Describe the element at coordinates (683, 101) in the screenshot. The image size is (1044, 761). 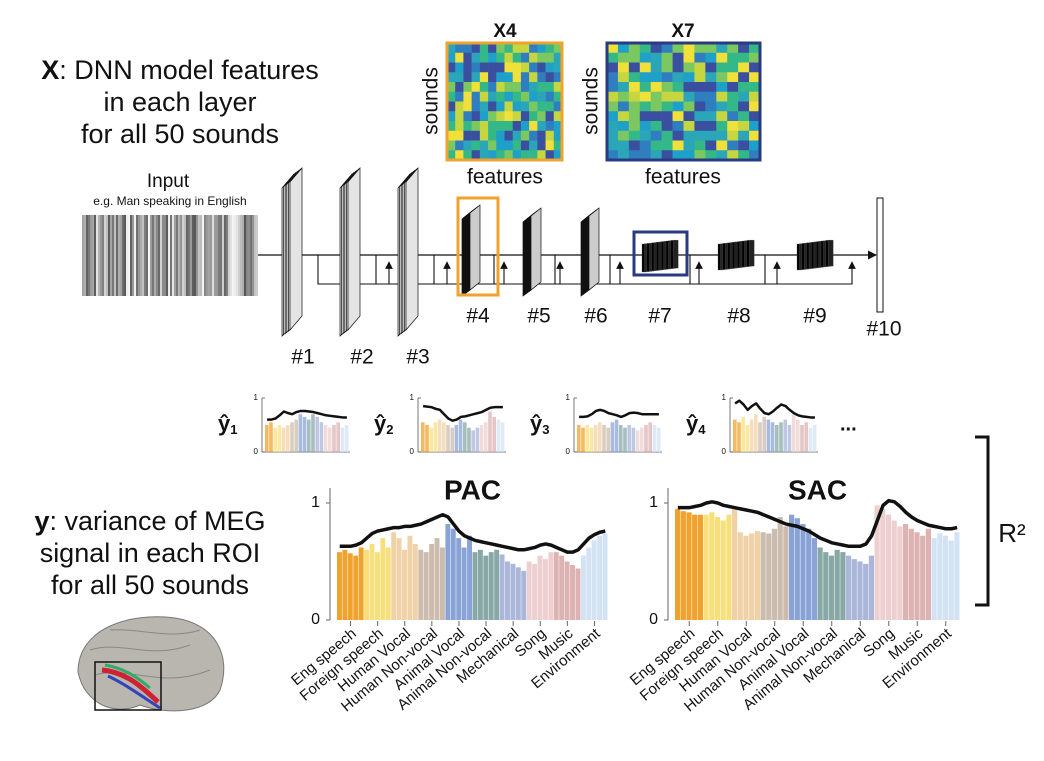
I see `heatmap-border` at that location.